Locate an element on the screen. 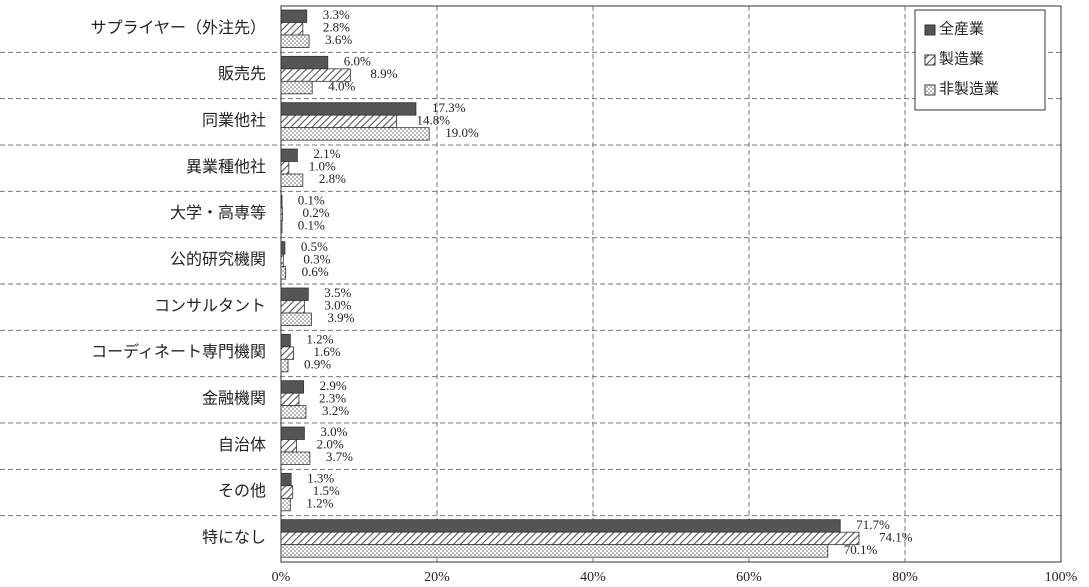 This screenshot has width=1089, height=587. legend-label: 非製造業 is located at coordinates (969, 88).